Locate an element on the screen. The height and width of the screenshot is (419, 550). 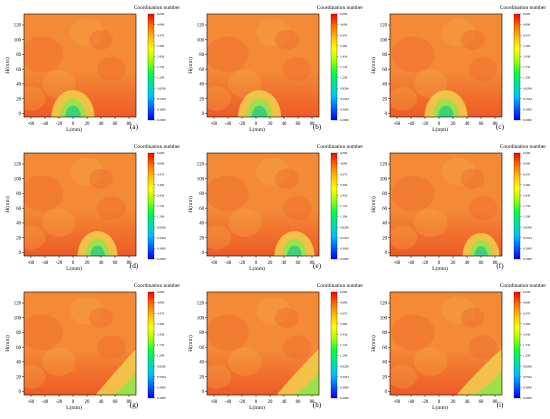
arch-core is located at coordinates (481, 251).